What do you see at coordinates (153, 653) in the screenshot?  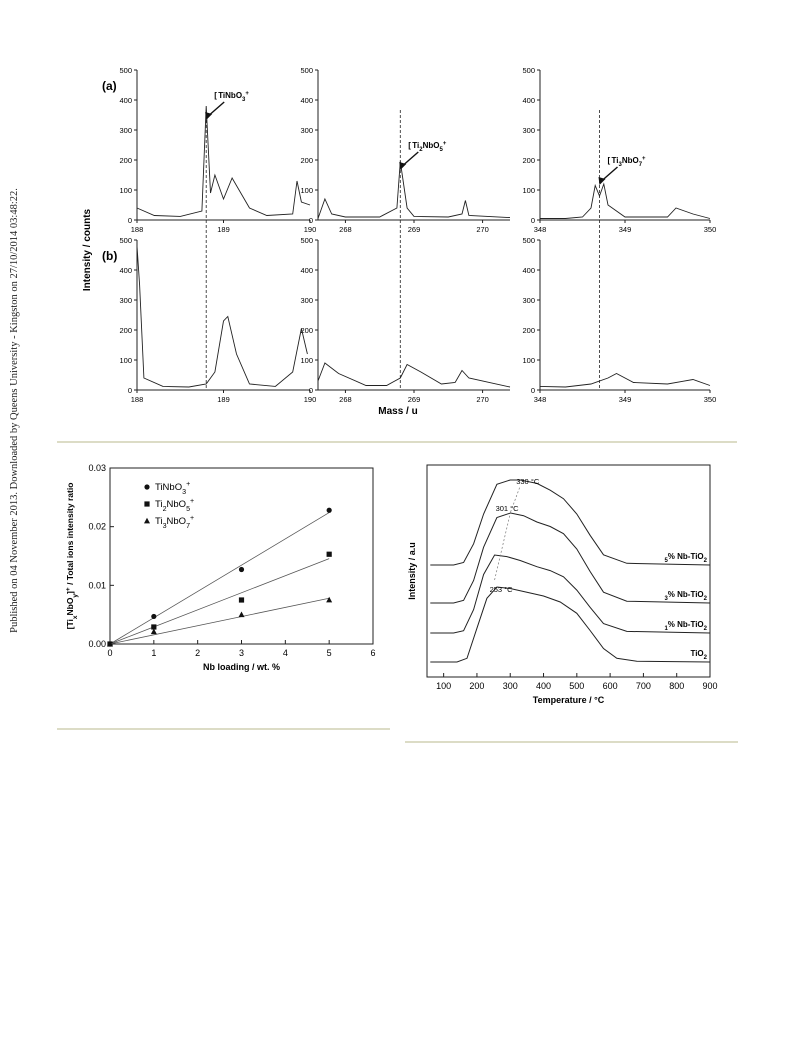 I see `x-tick-label: 1` at bounding box center [153, 653].